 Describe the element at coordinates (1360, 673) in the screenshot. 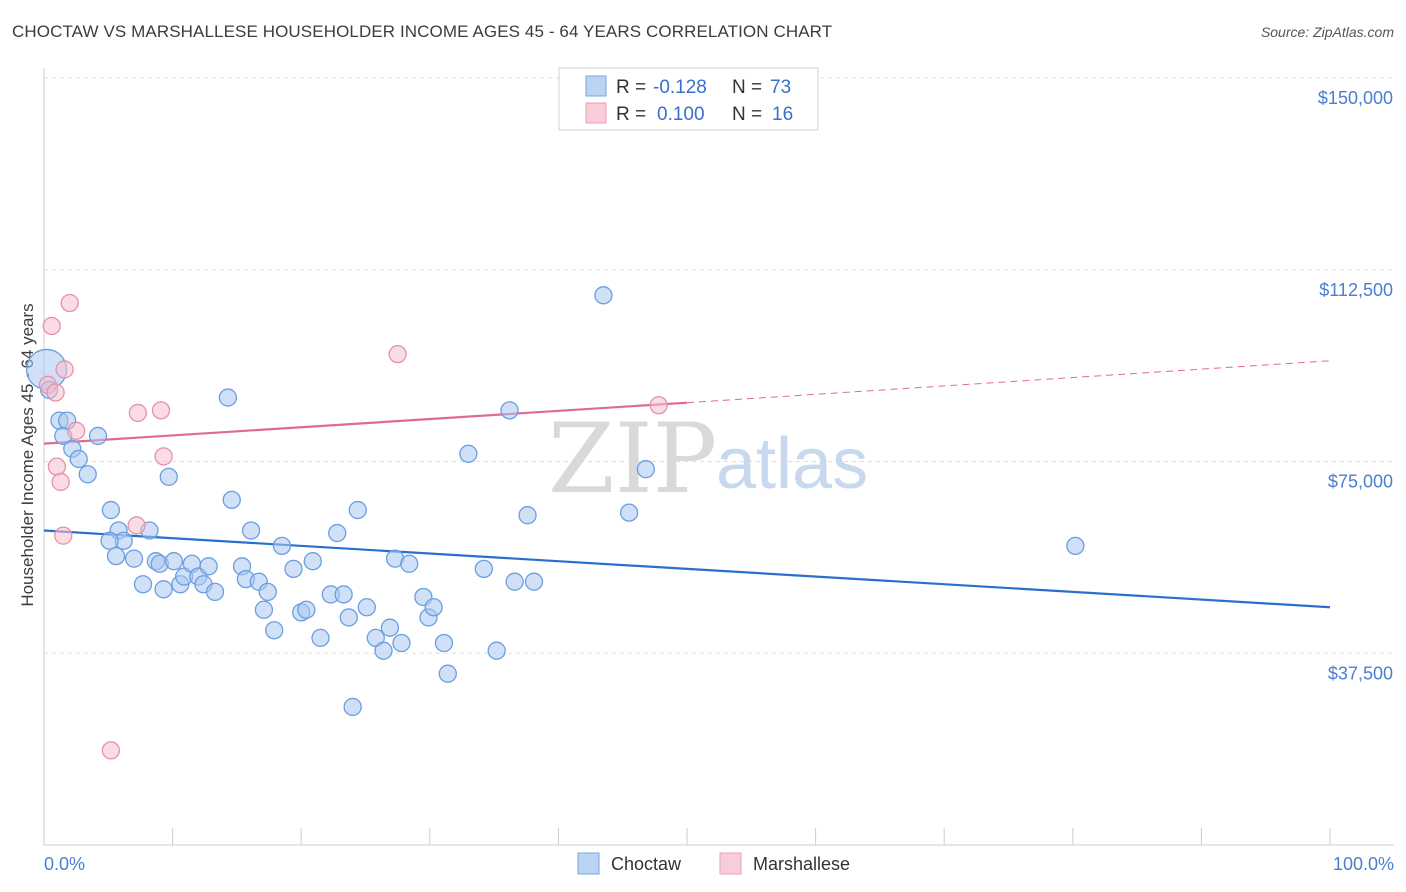

I see `y-tick-label-3: $37,500` at that location.